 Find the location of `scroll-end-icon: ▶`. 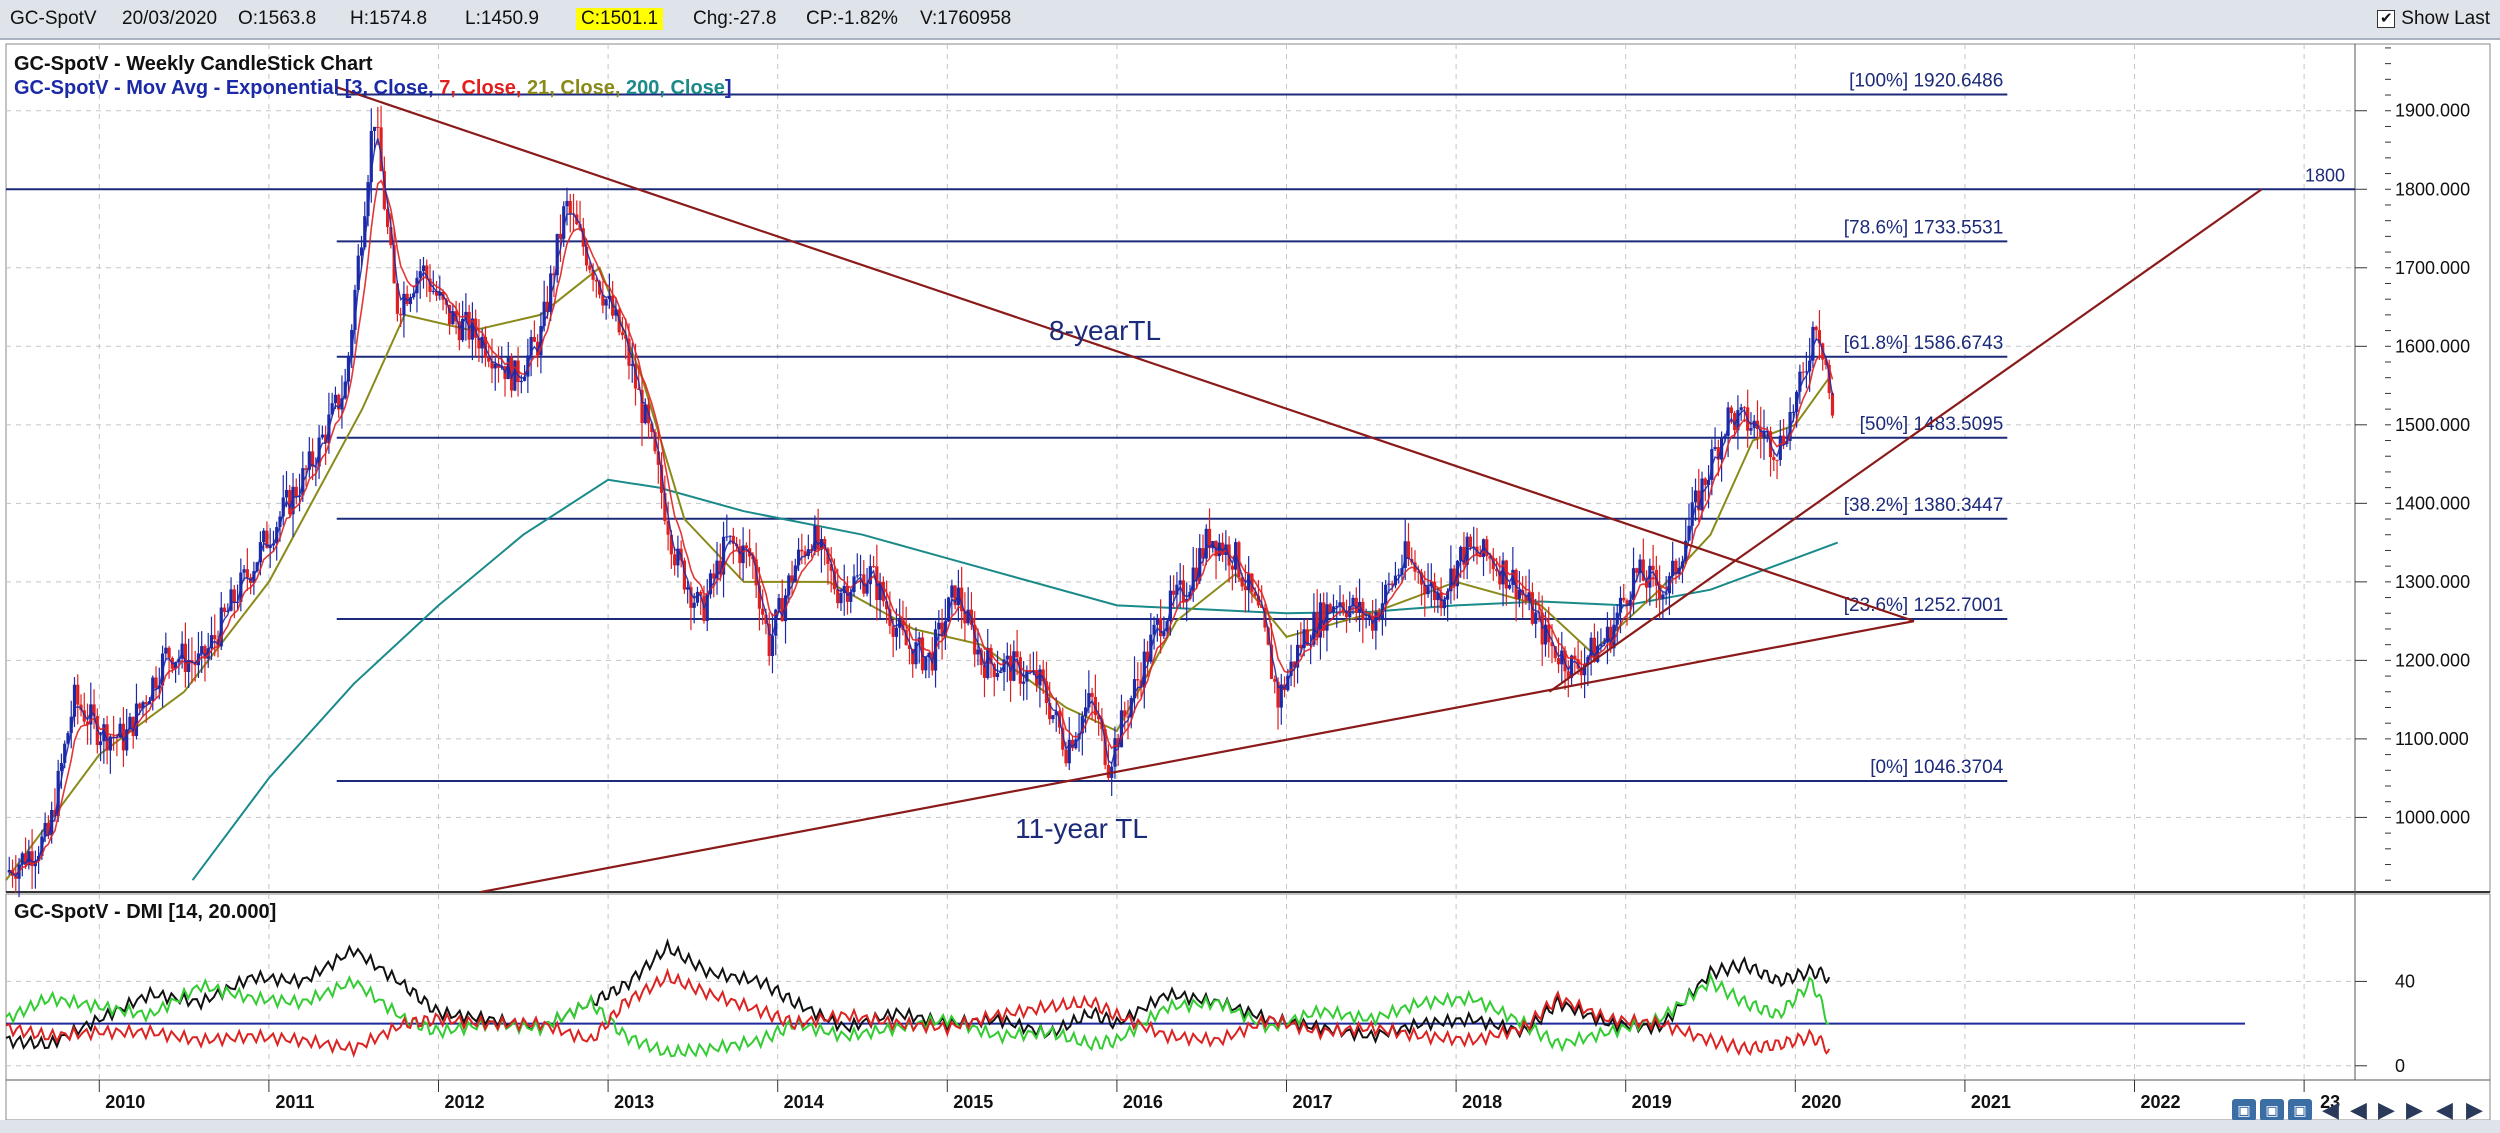

scroll-end-icon: ▶ is located at coordinates (2414, 1109).